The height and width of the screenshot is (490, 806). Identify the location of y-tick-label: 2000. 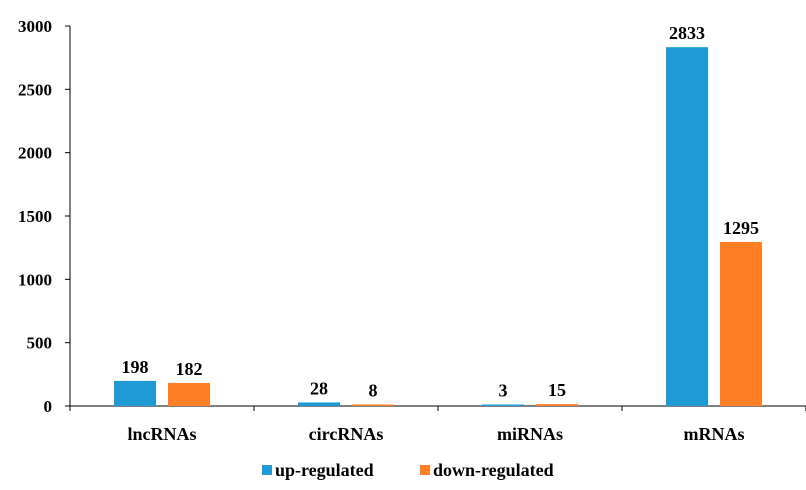
(35, 153).